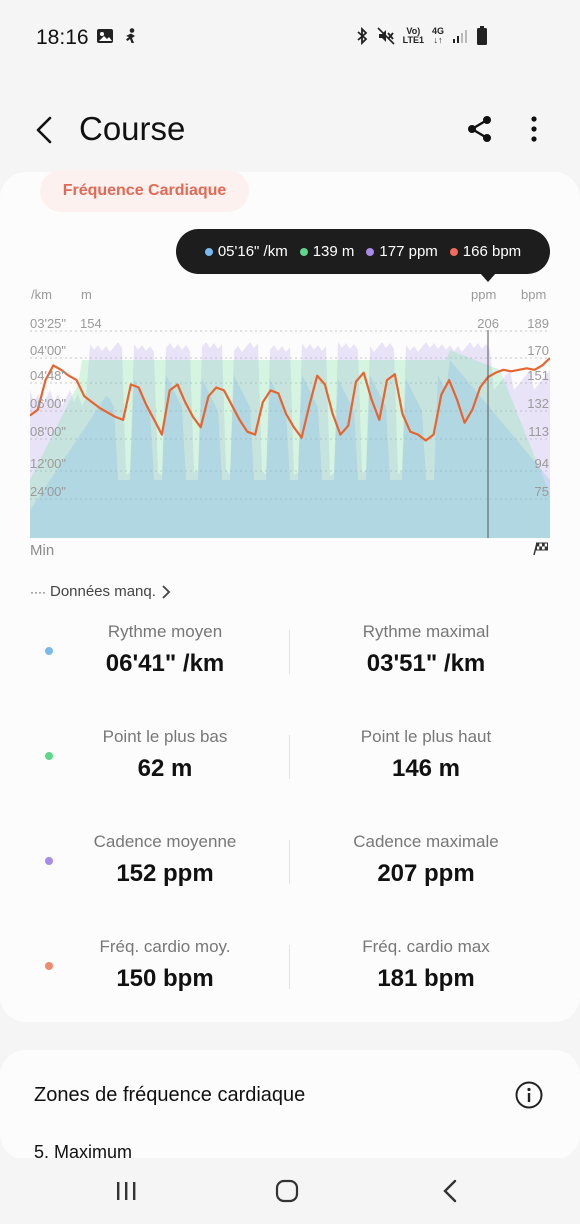 The width and height of the screenshot is (580, 1224). I want to click on chart-gridlines, so click(290, 415).